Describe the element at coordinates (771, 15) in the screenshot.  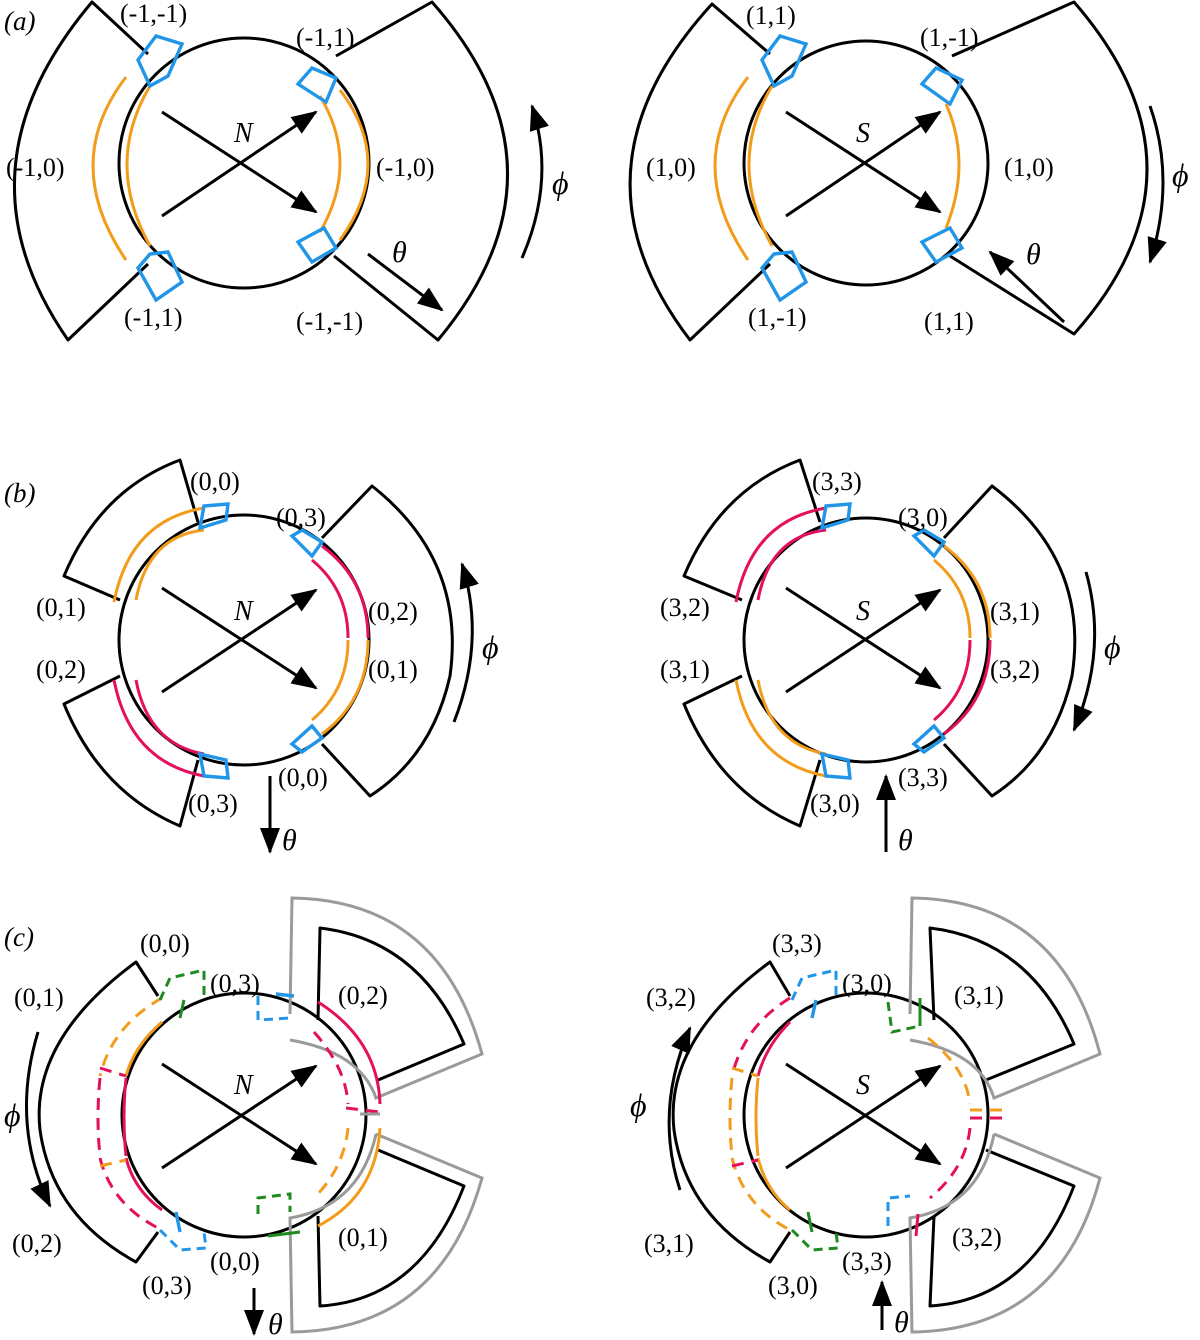
I see `label-top-left: (1,1)` at that location.